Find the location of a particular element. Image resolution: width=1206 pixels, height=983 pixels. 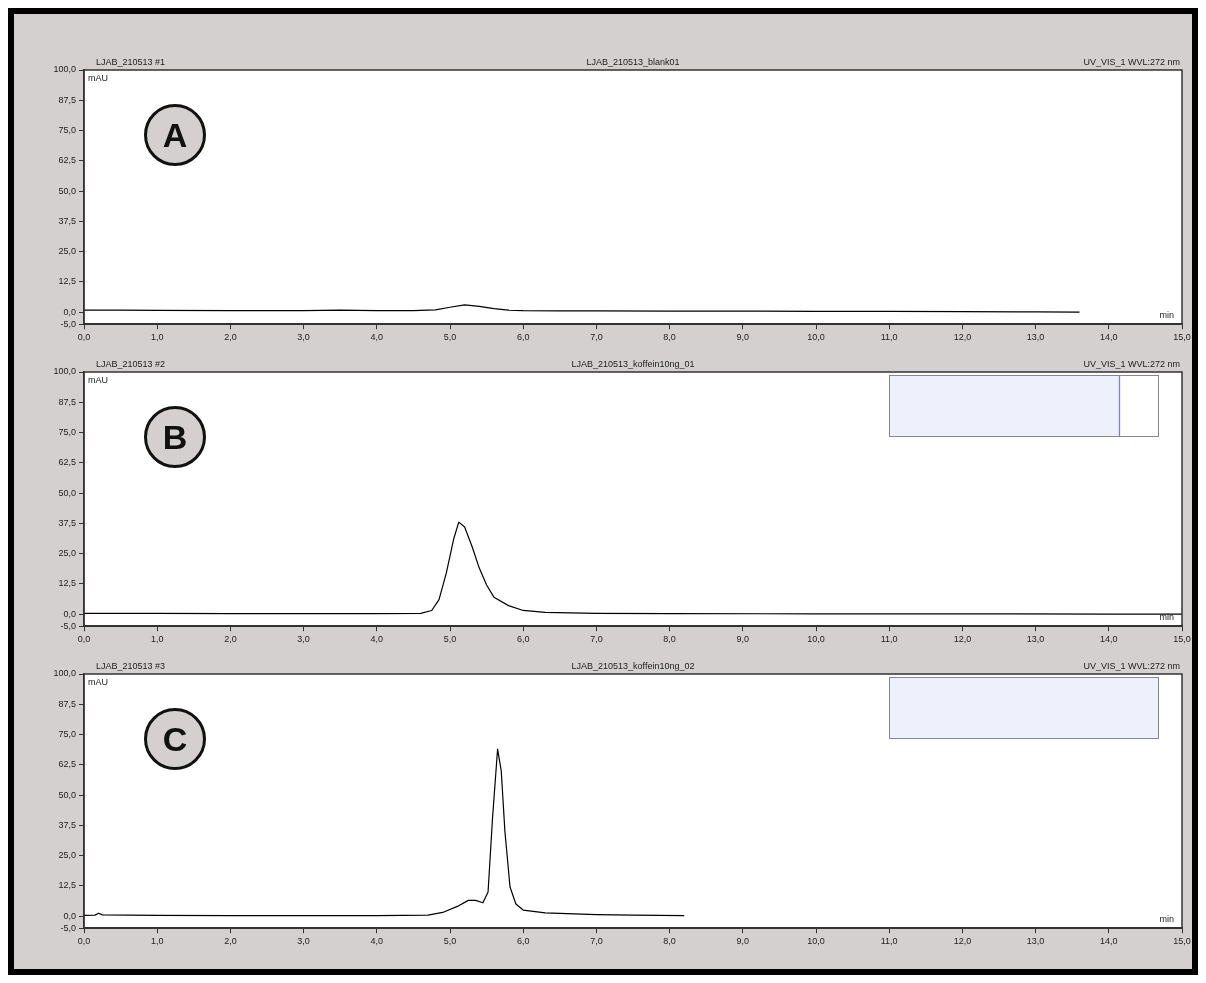

chart-title: LJAB_210513_blank01 is located at coordinates (633, 61).